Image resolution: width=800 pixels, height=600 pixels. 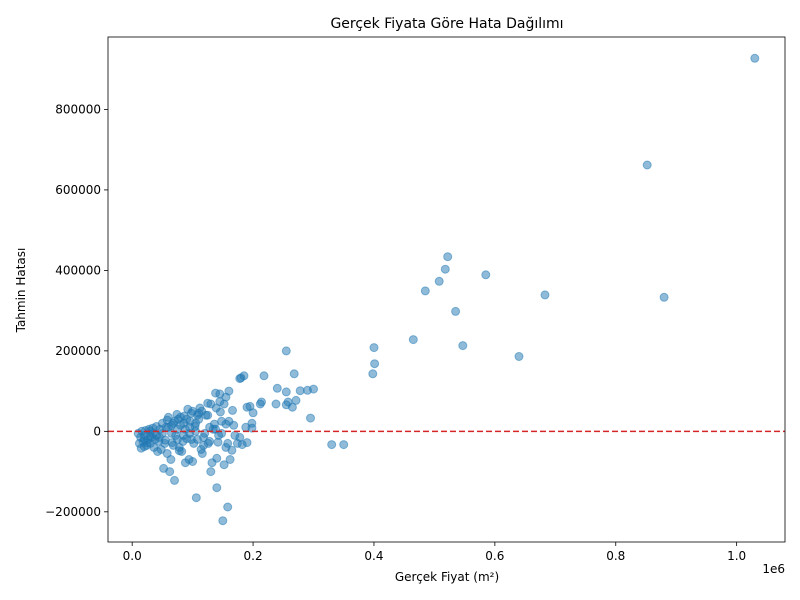 I want to click on x-tick-label: 0.0, so click(x=132, y=556).